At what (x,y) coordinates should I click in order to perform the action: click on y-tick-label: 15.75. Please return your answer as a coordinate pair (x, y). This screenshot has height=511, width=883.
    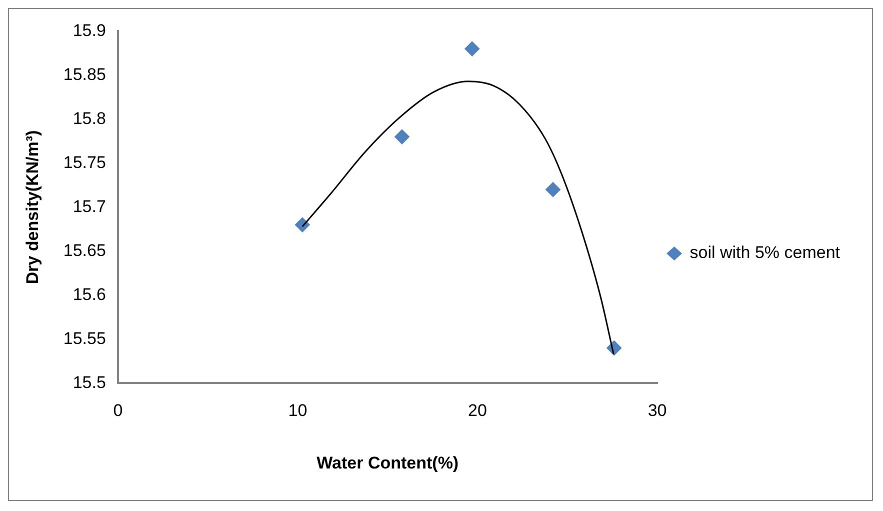
    Looking at the image, I should click on (84, 162).